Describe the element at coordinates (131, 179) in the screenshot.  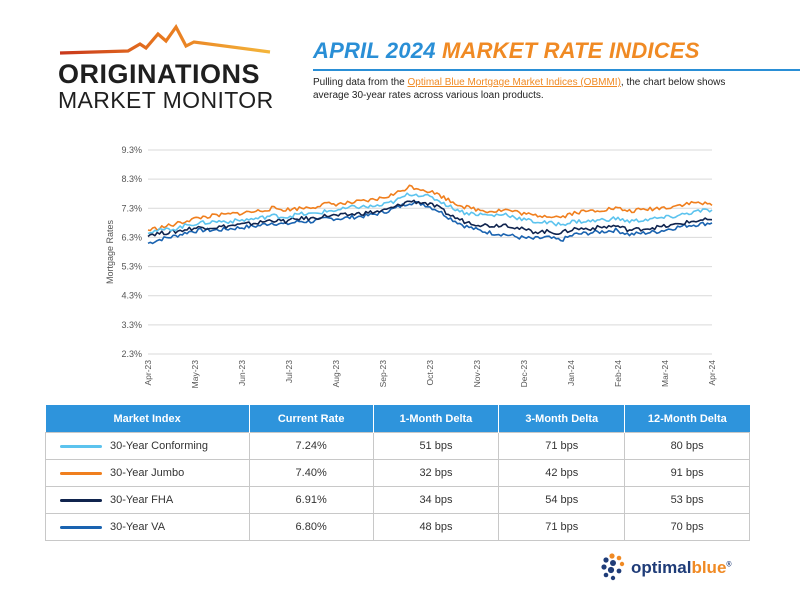
I see `y-tick-label: 8.3%` at that location.